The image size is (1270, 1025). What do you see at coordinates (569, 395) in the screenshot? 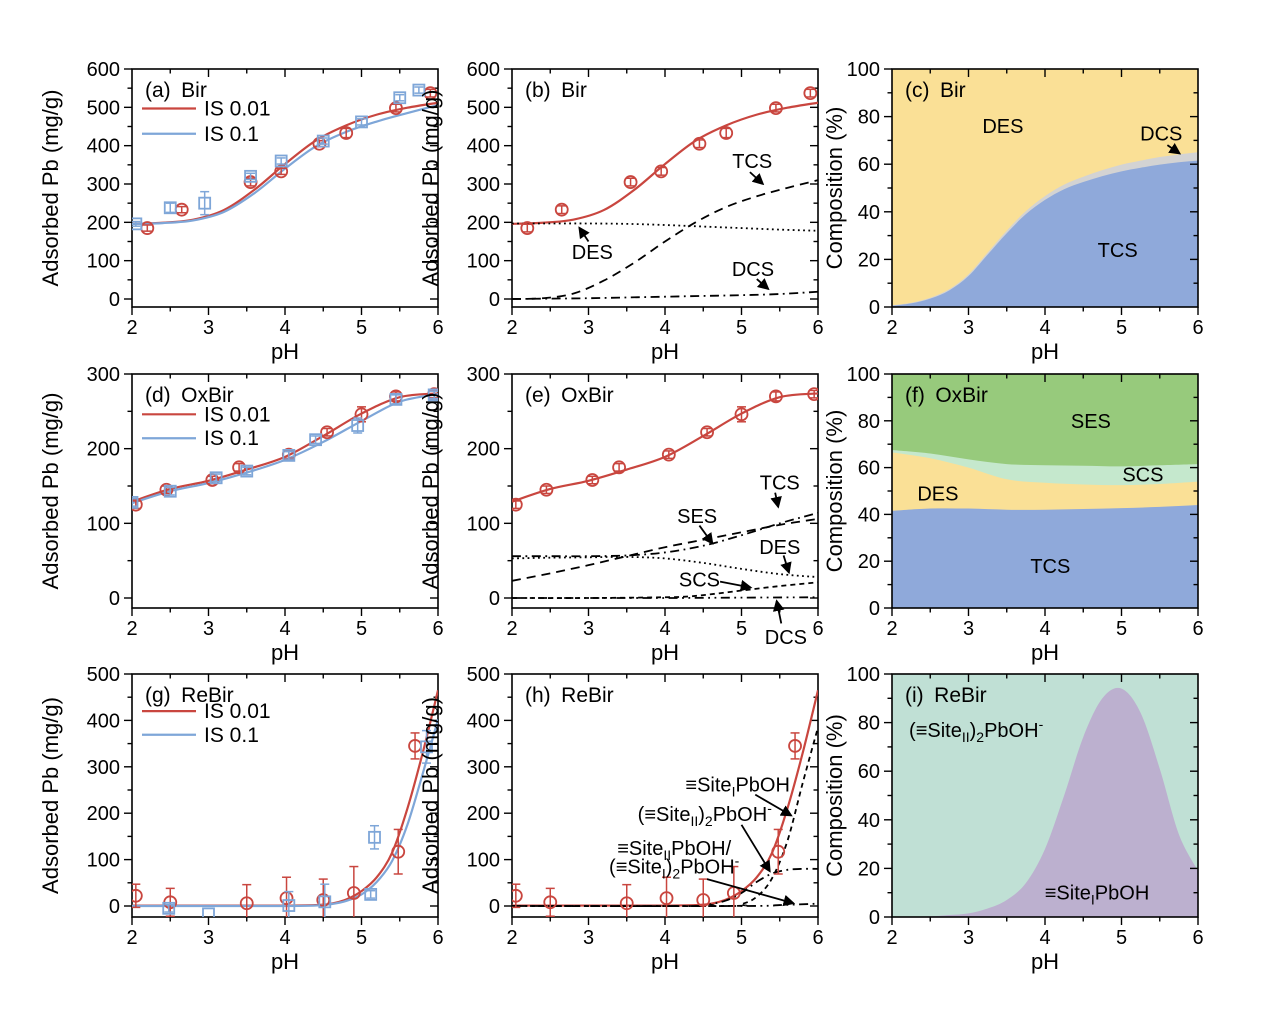
I see `panel-title: (e) OxBir` at bounding box center [569, 395].